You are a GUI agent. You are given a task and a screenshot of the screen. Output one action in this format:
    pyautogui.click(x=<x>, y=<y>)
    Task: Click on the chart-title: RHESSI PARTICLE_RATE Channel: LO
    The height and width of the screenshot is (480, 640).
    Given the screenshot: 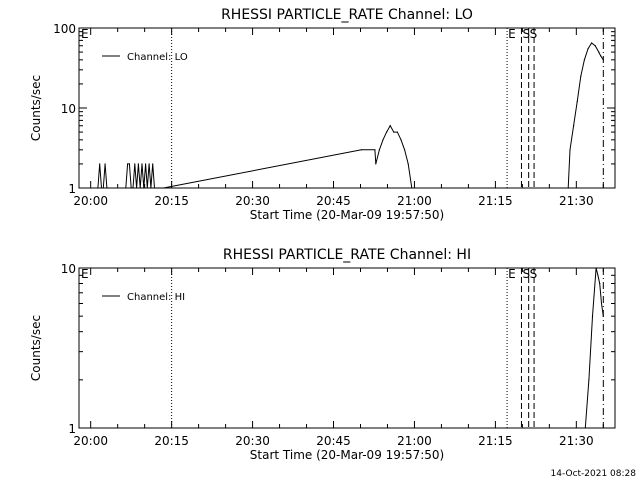 What is the action you would take?
    pyautogui.click(x=347, y=15)
    